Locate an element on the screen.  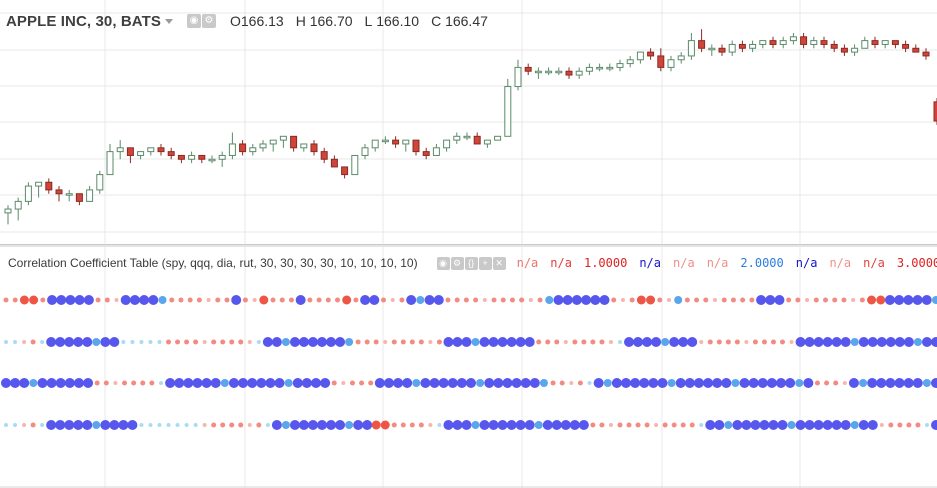
close-icon: ✕ is located at coordinates (499, 263).